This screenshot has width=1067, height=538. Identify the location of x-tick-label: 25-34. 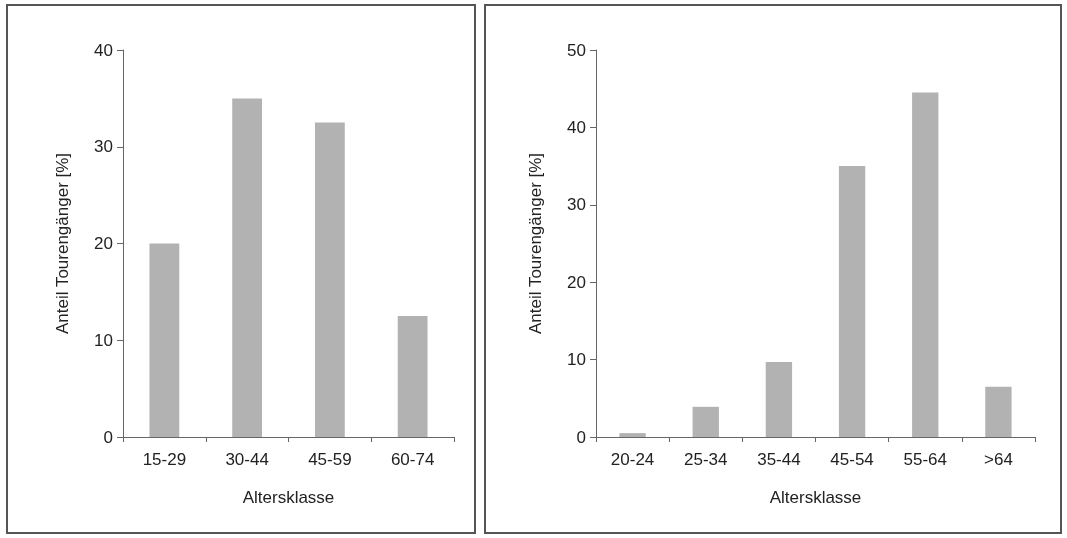
(706, 459).